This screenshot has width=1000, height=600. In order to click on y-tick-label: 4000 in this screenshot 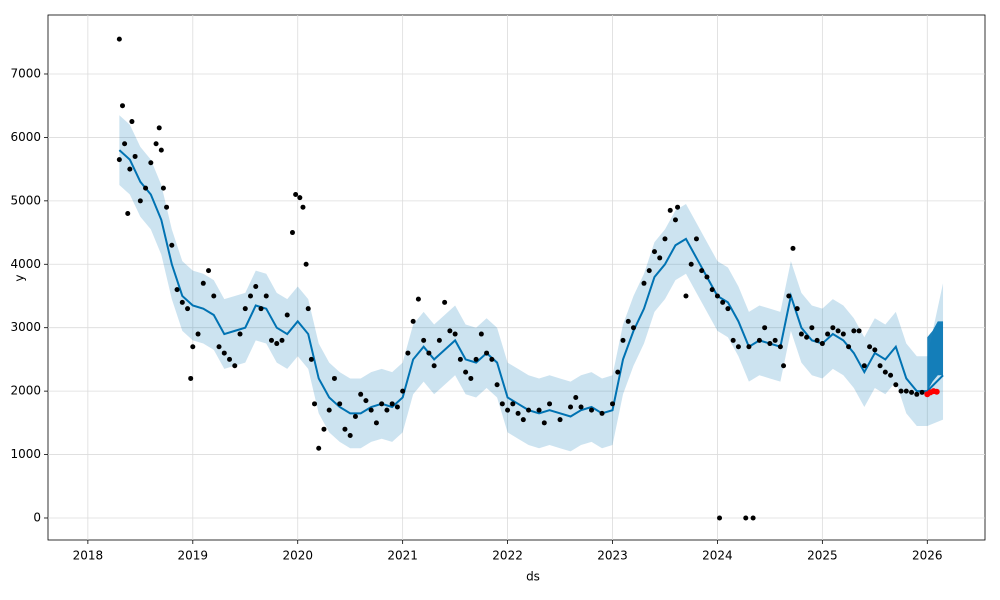, I will do `click(25, 264)`.